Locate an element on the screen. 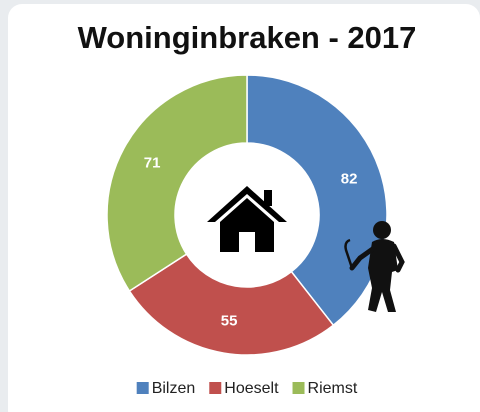 The image size is (480, 412). data-label: 82 is located at coordinates (349, 179).